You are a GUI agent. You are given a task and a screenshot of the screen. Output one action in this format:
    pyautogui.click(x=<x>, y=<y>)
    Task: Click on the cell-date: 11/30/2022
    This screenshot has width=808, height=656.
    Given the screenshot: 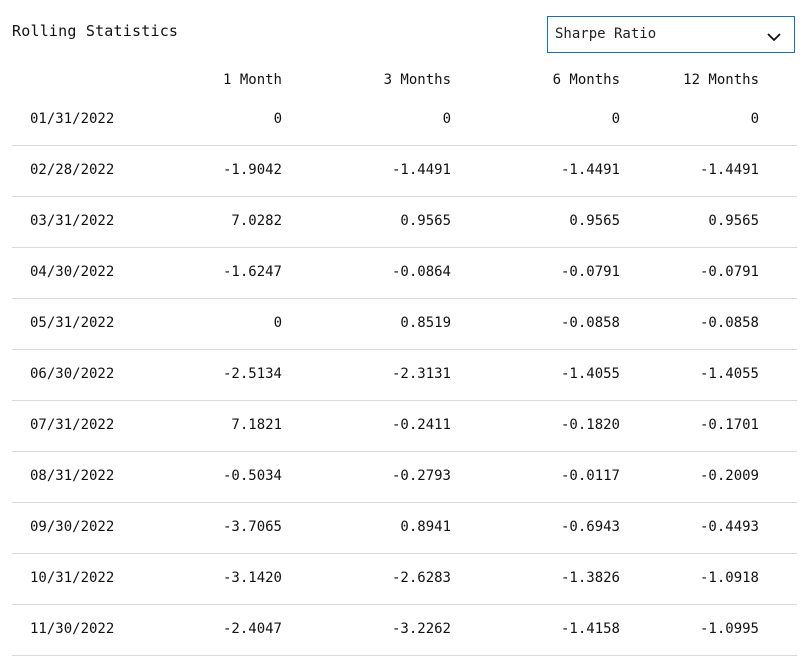 What is the action you would take?
    pyautogui.click(x=72, y=629)
    